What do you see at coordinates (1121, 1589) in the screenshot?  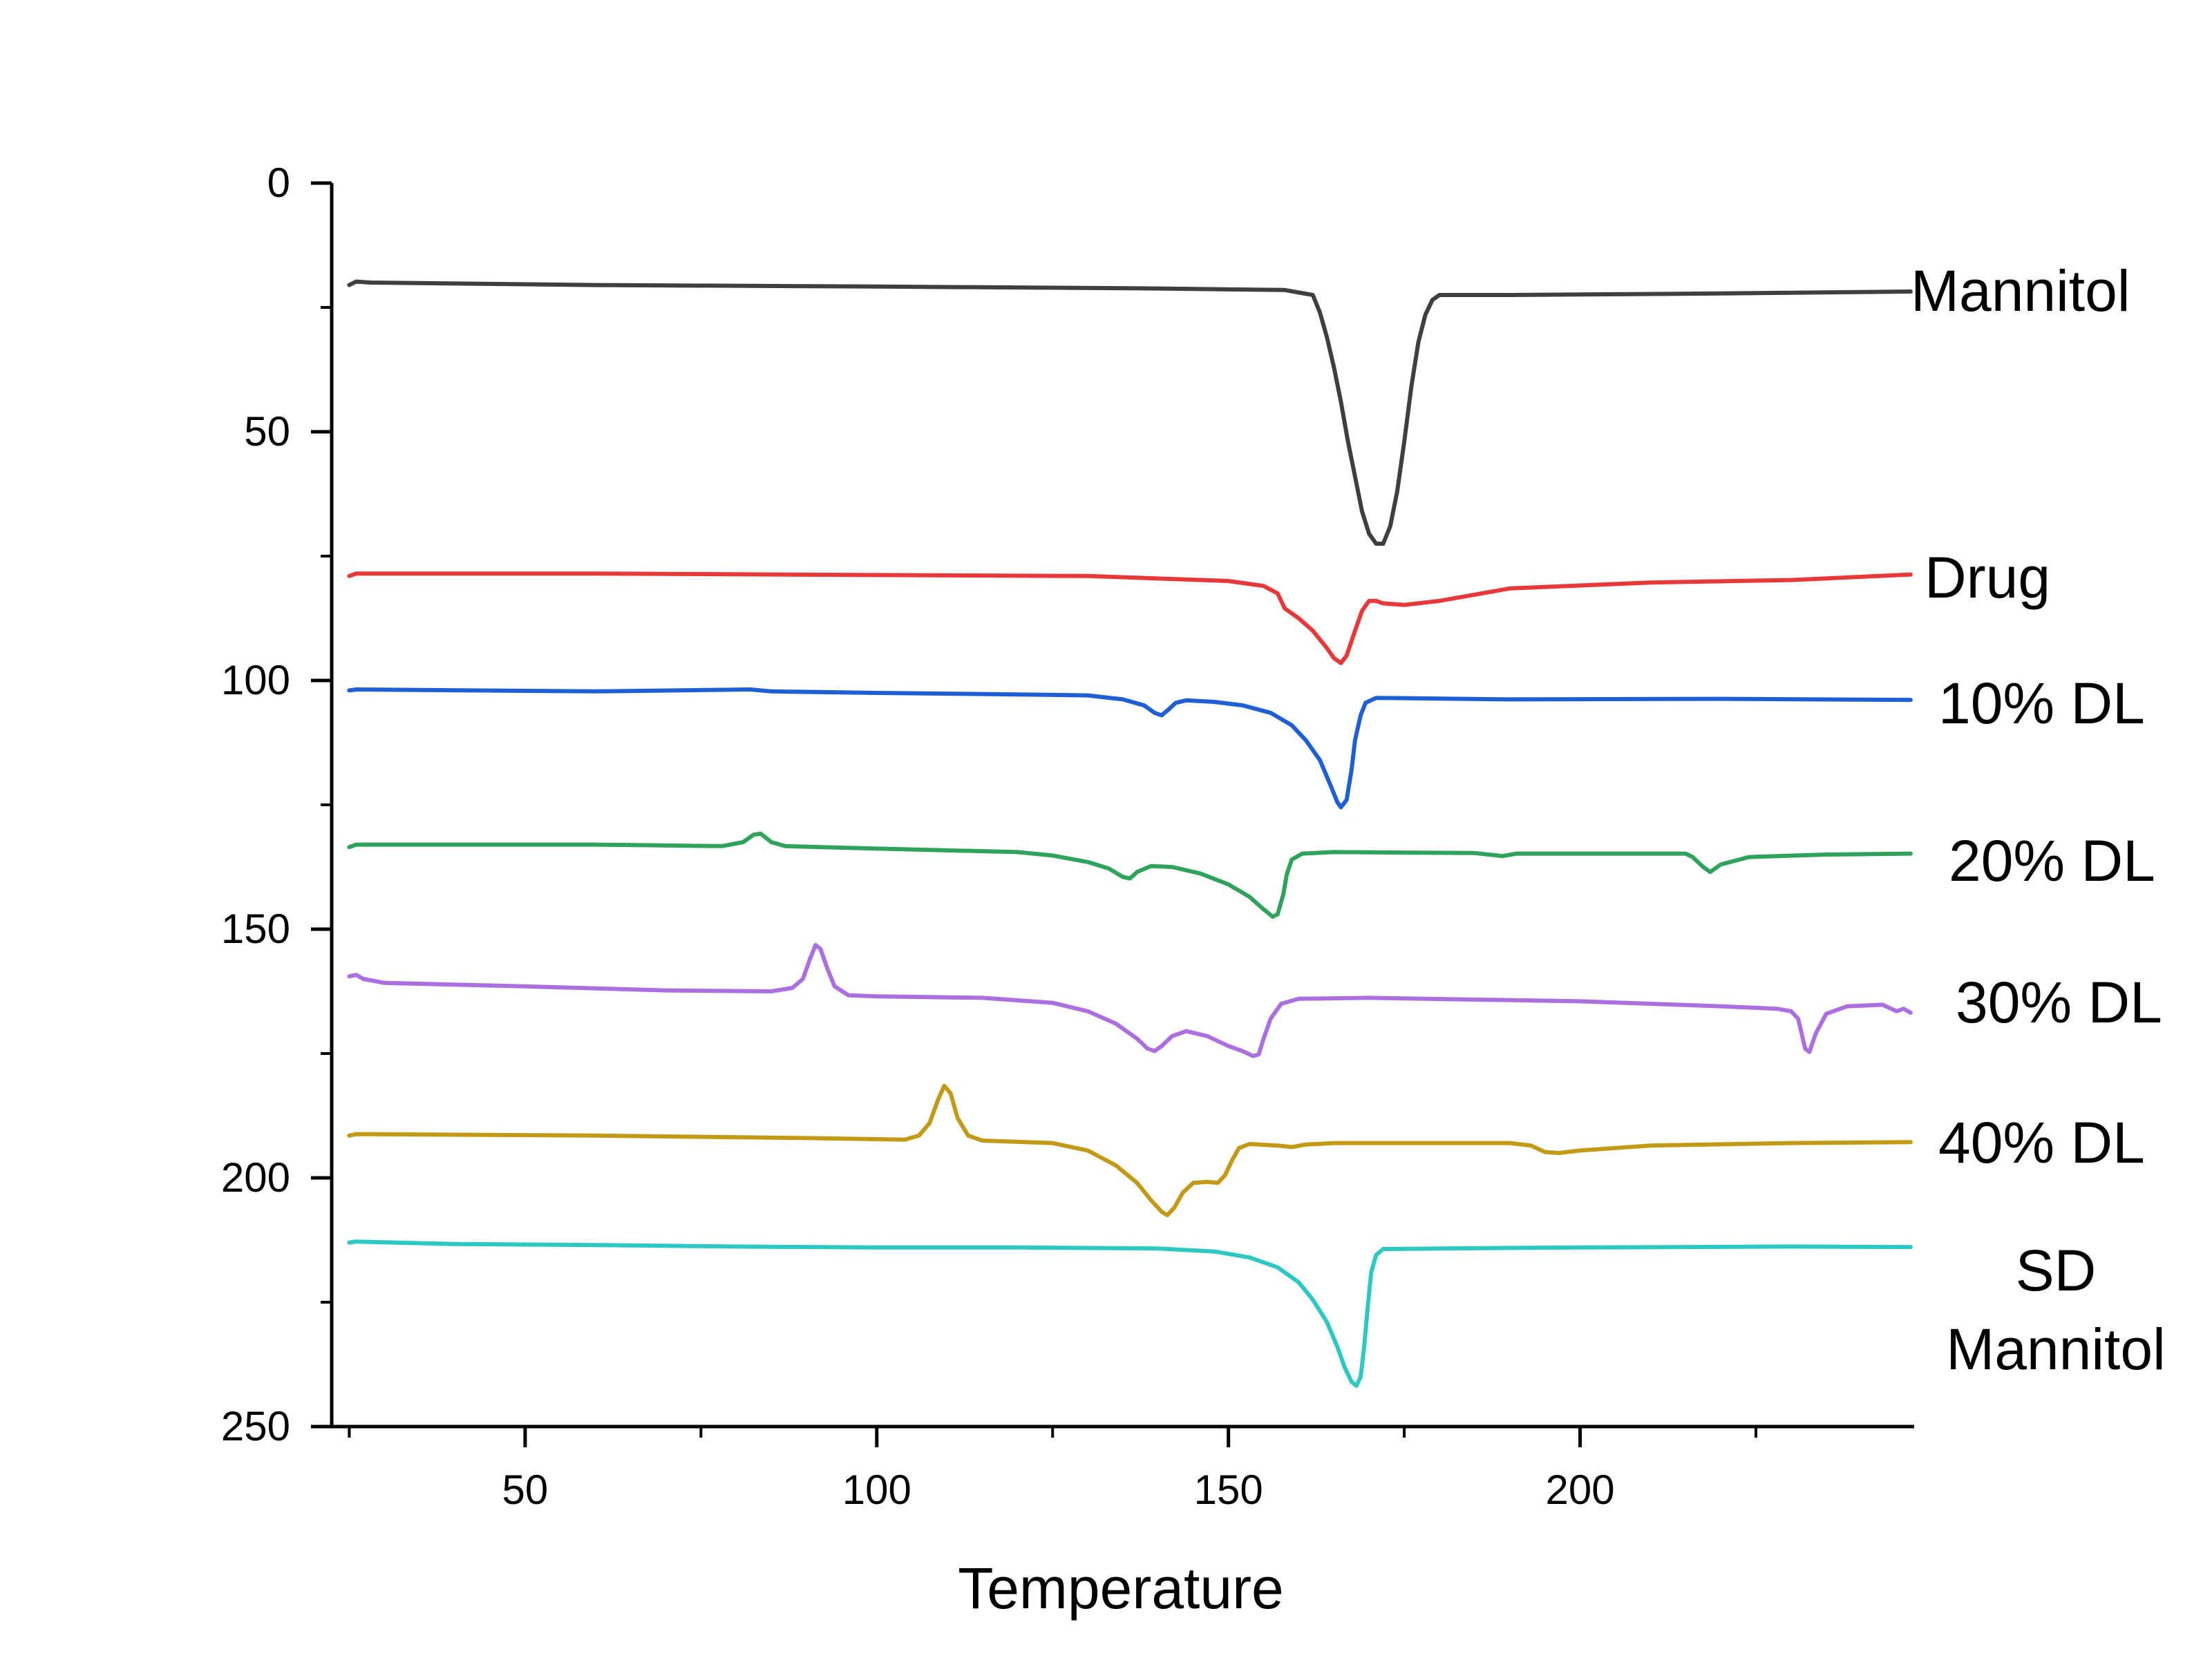 I see `x-axis-title: Temperature` at bounding box center [1121, 1589].